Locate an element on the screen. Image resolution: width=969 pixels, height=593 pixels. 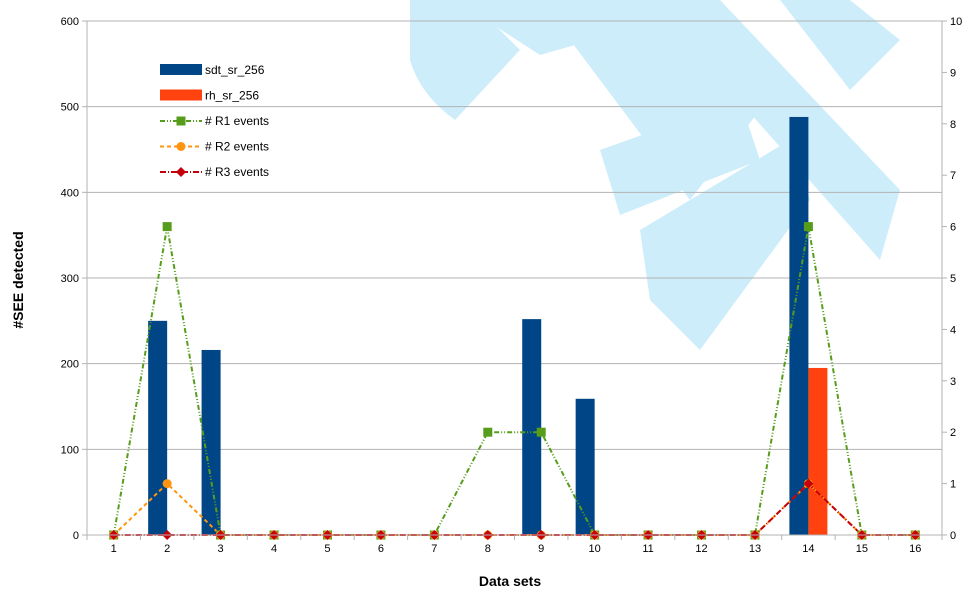
legend-label-line-3: # R3 events is located at coordinates (237, 172).